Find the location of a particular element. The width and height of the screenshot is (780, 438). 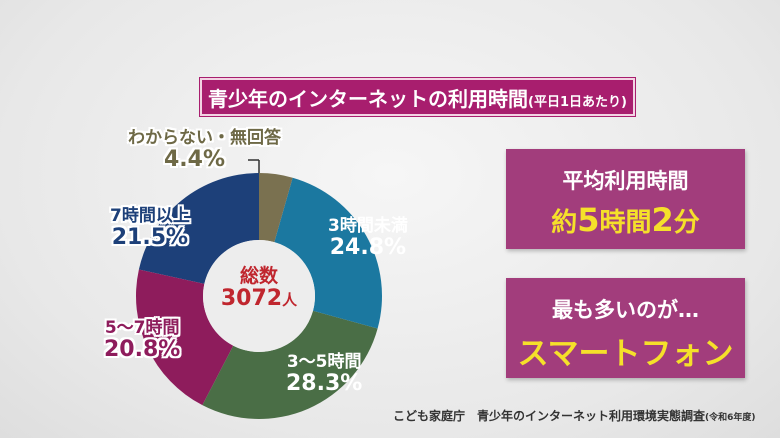

slice-label-3to5: 3〜5時間 28.3% is located at coordinates (324, 374).